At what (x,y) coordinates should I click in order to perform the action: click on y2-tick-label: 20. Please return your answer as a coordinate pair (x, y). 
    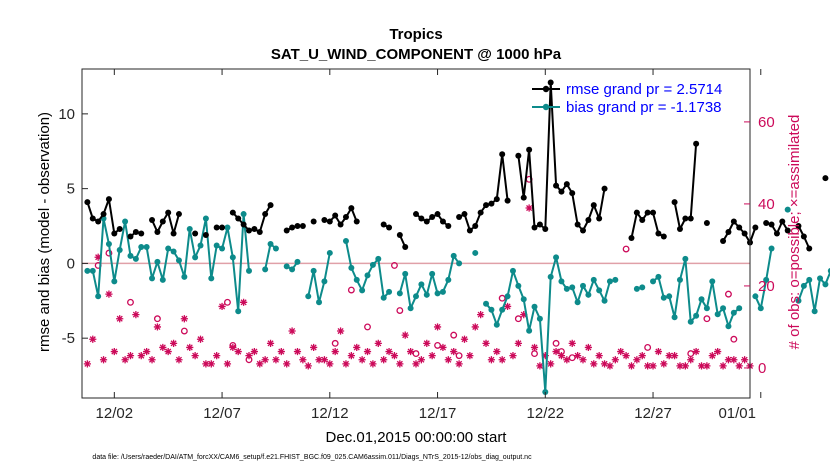
    Looking at the image, I should click on (766, 286).